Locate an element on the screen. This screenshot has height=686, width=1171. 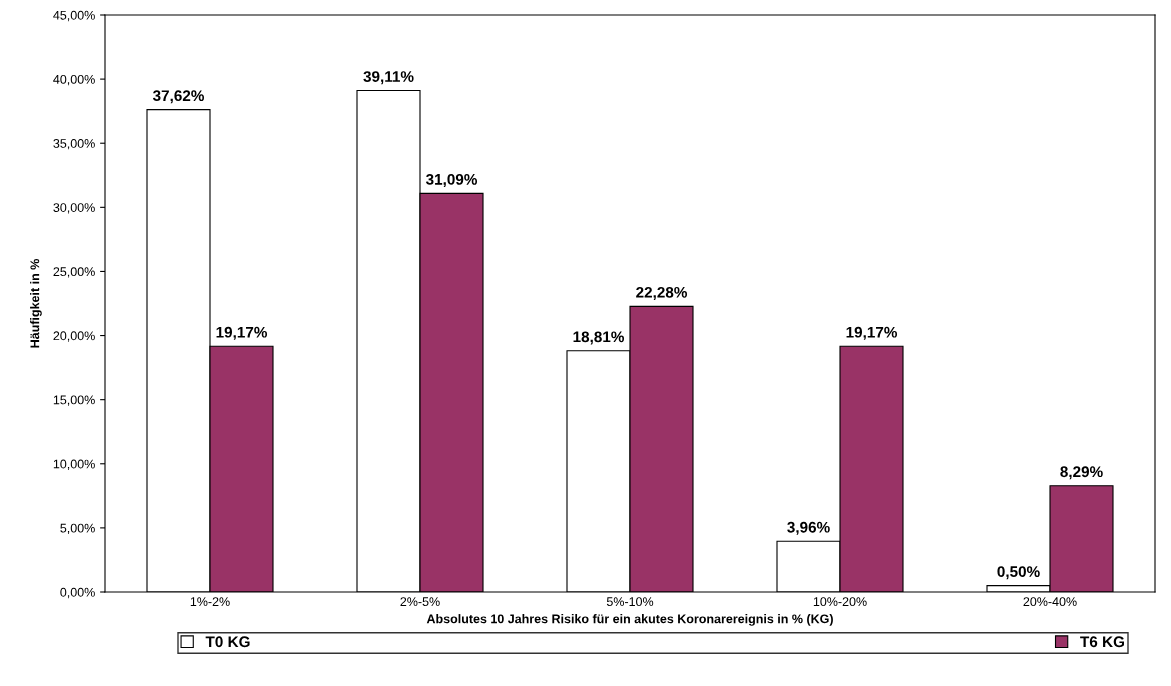
x-tick-label: 5%-10% is located at coordinates (630, 602).